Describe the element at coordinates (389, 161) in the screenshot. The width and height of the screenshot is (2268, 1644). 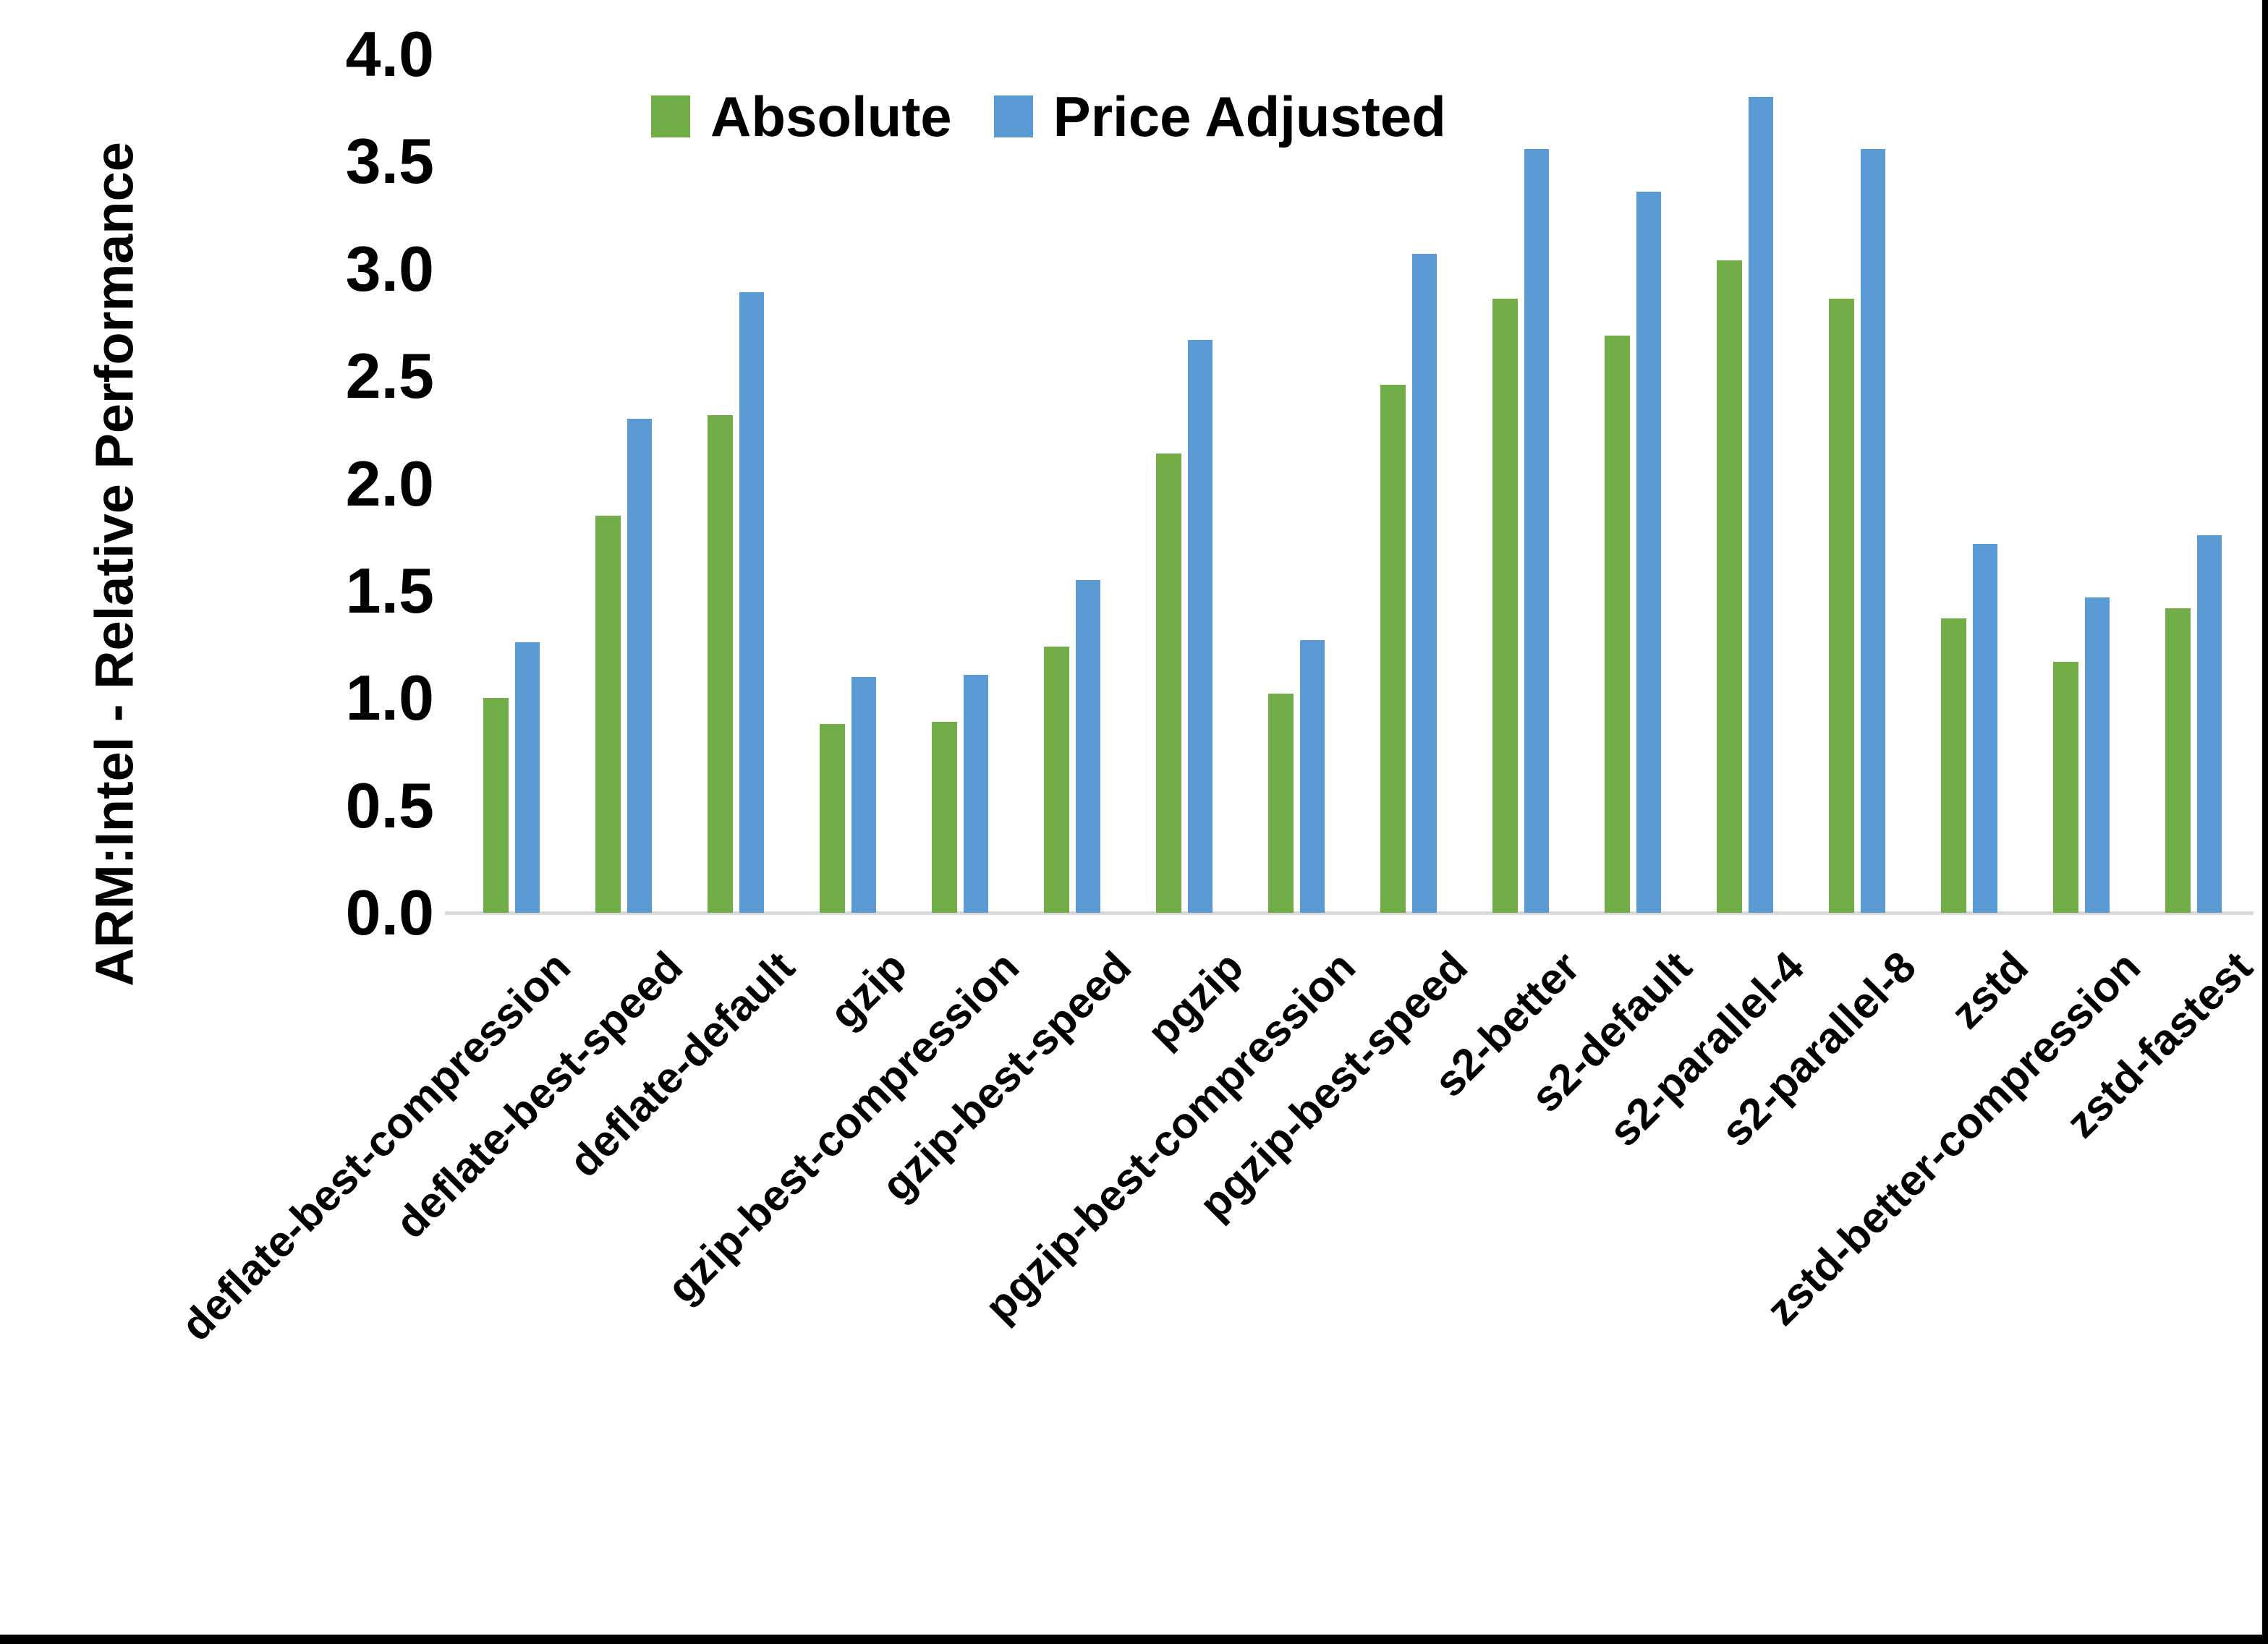
I see `y-tick-label: 3.5` at that location.